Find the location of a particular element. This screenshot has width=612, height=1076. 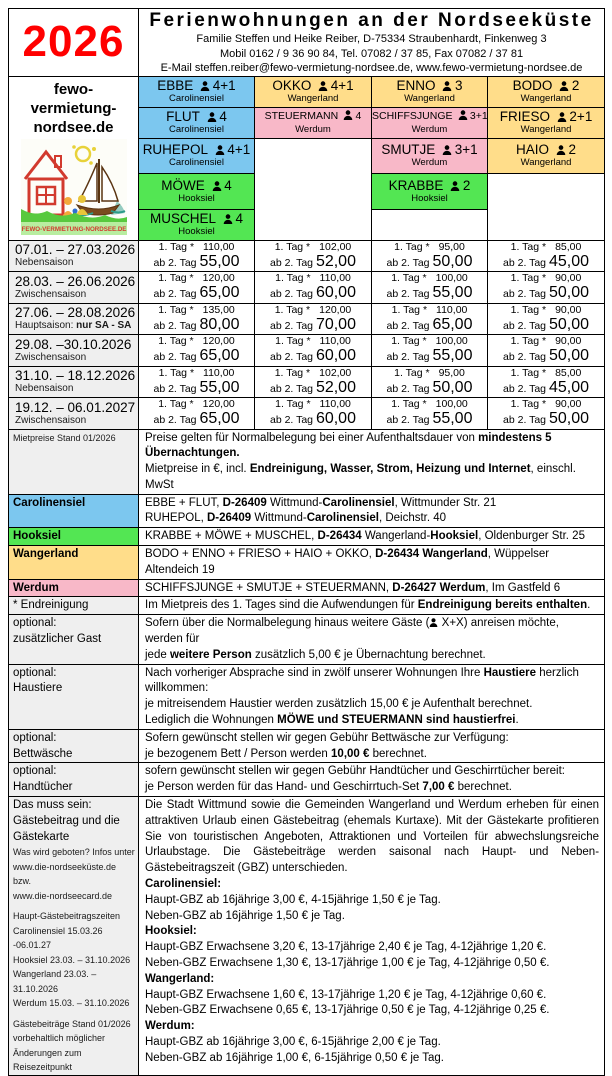

info-label-location-werdum: Werdum is located at coordinates (73, 588).